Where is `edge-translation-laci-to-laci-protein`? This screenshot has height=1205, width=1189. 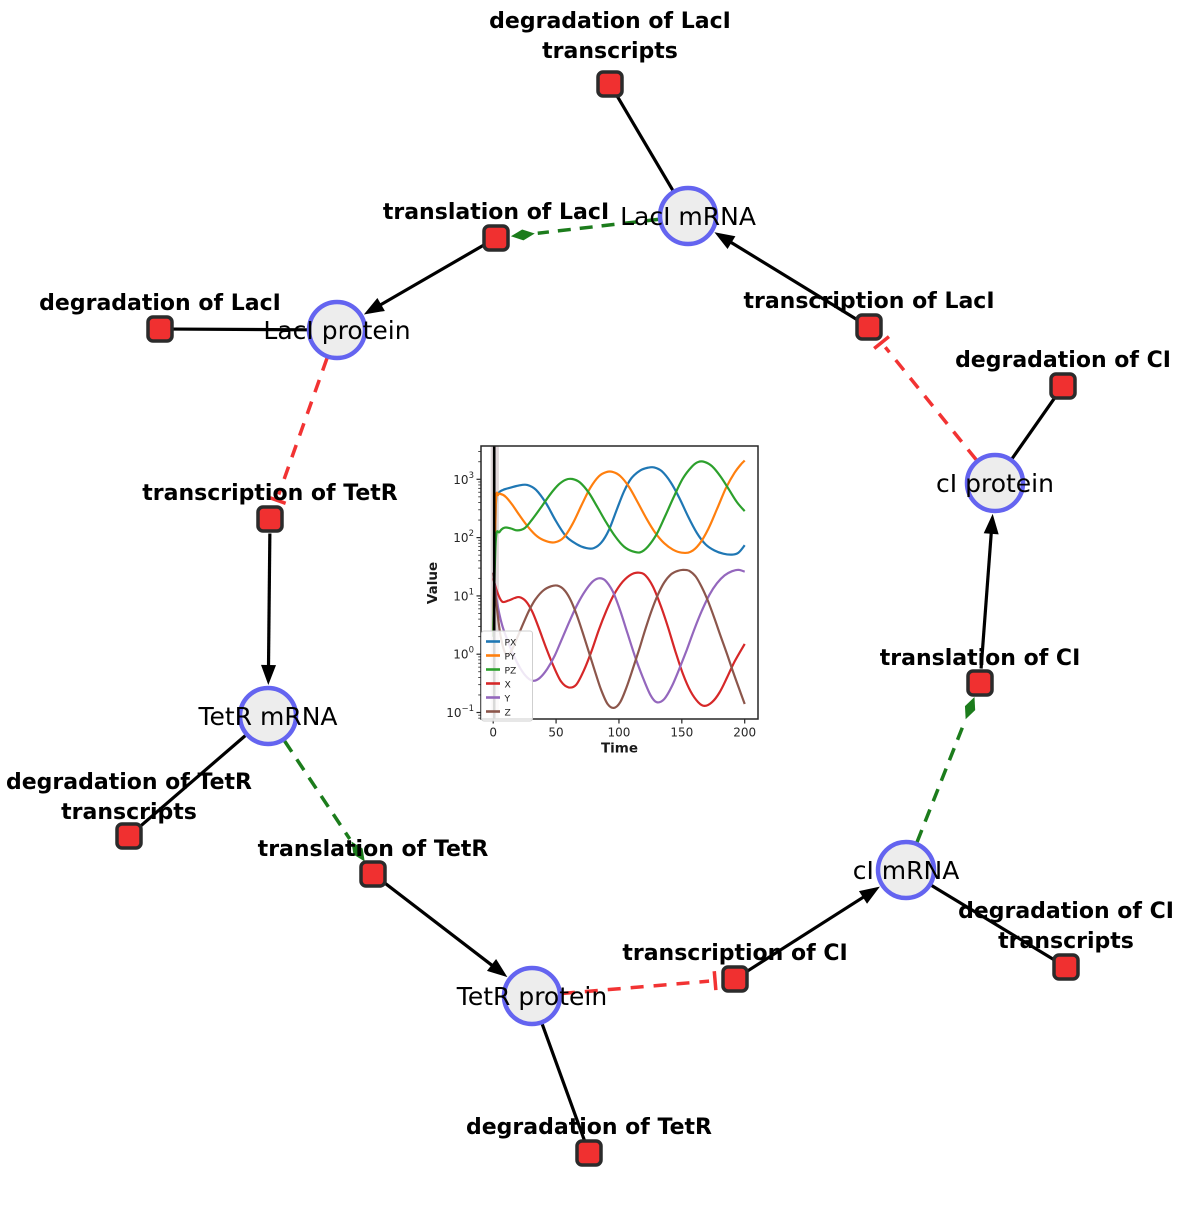
edge-translation-laci-to-laci-protein is located at coordinates (431, 275).